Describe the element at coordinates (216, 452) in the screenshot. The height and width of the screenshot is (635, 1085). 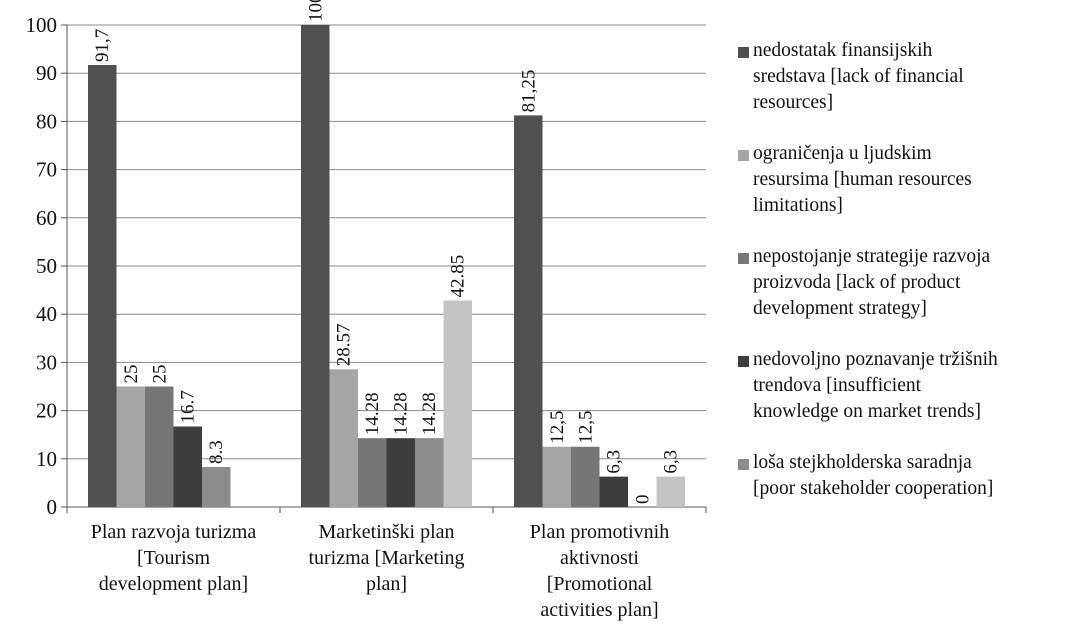
I see `data-label: 8.3` at that location.